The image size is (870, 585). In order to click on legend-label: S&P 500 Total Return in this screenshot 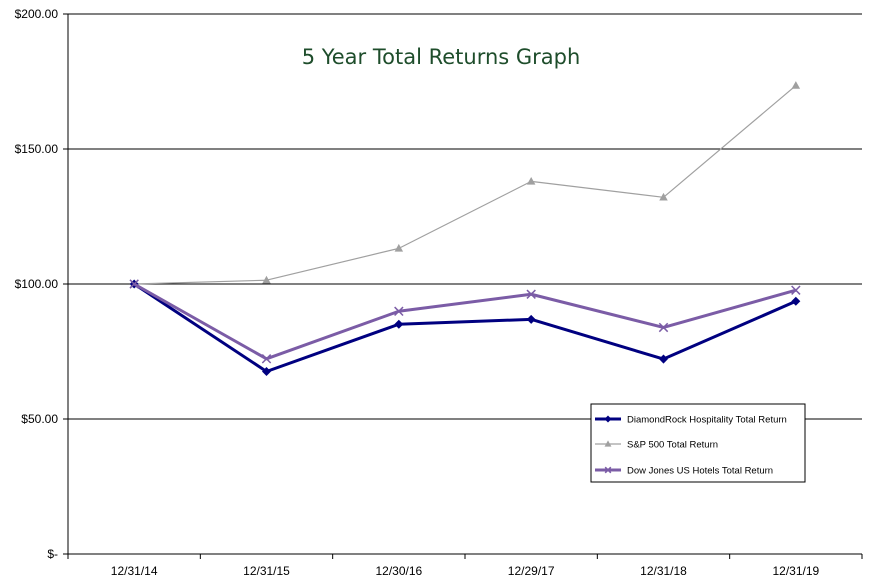, I will do `click(672, 445)`.